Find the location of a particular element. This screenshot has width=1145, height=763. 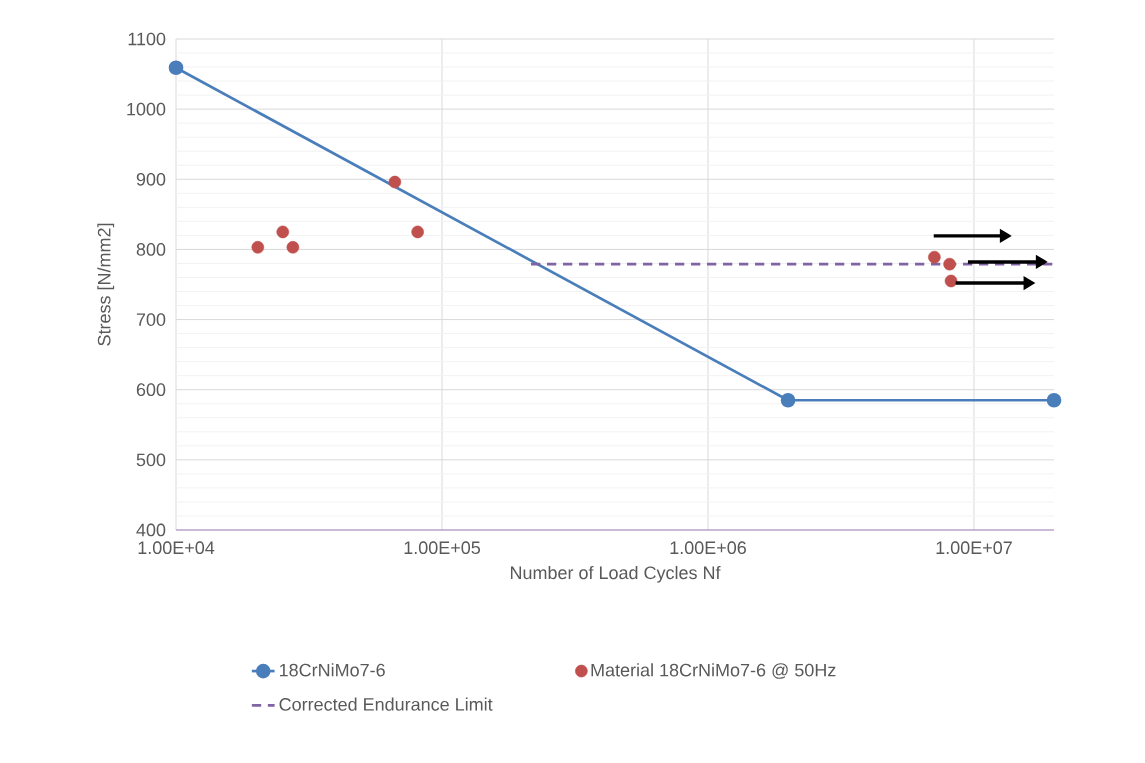

legend-label: 18CrNiMo7-6 is located at coordinates (332, 670).